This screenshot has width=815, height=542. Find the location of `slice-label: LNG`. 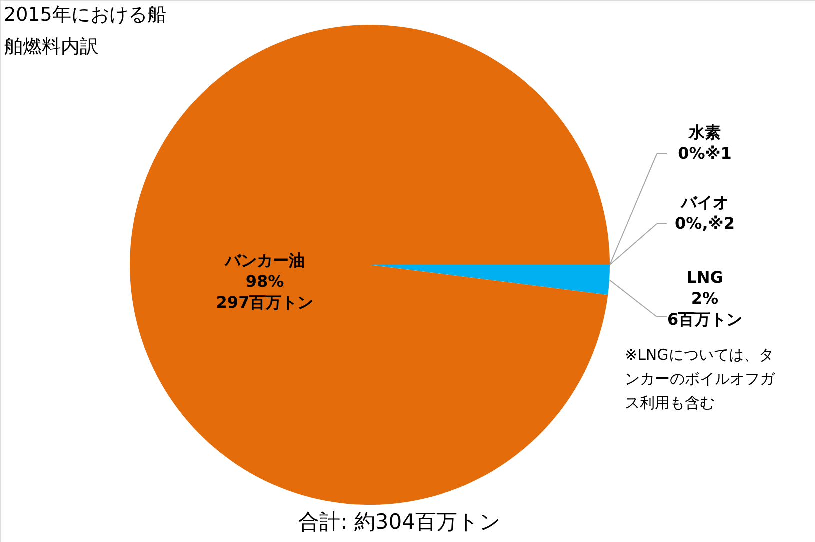

slice-label: LNG is located at coordinates (705, 277).